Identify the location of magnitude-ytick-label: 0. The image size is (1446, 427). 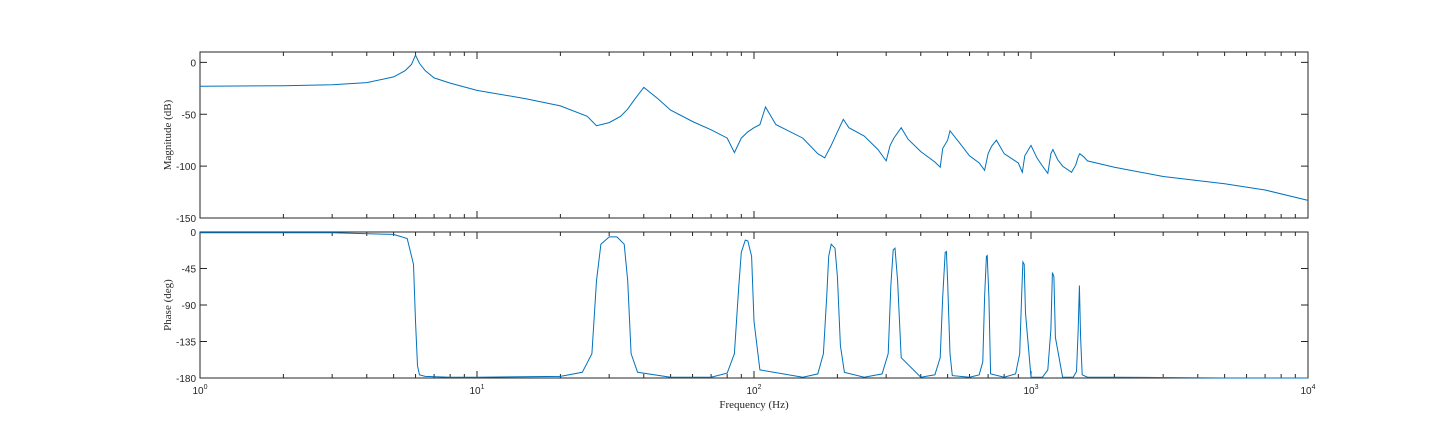
(193, 63).